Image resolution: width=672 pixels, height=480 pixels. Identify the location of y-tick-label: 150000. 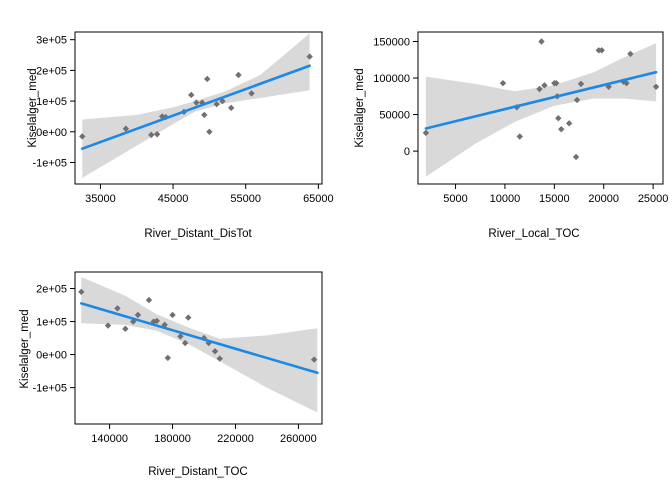
(391, 43).